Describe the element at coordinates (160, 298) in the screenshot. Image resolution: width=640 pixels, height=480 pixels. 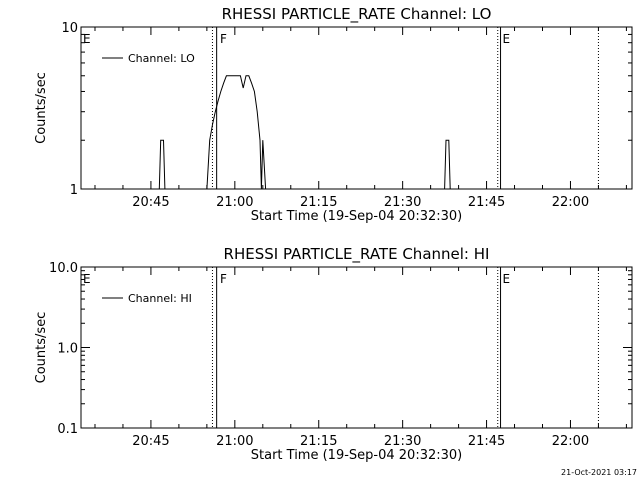
I see `legend-entry: Channel: HI` at that location.